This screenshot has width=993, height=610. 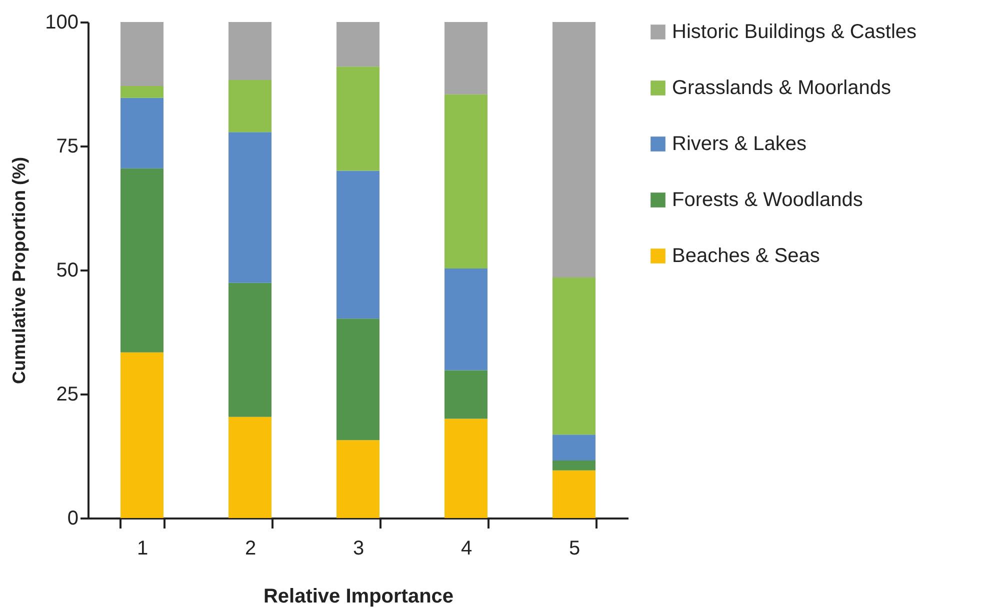 What do you see at coordinates (466, 549) in the screenshot?
I see `x-tick-label: 4` at bounding box center [466, 549].